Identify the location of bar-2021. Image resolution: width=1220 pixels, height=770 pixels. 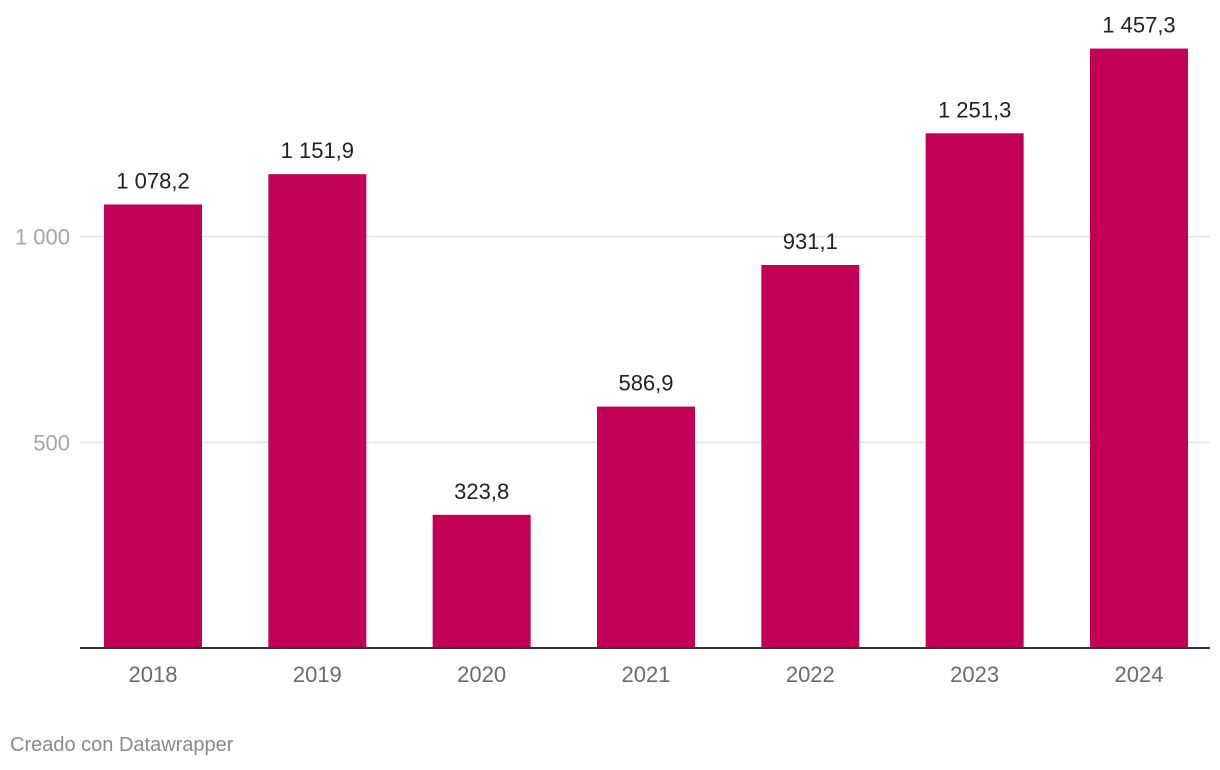
(645, 527).